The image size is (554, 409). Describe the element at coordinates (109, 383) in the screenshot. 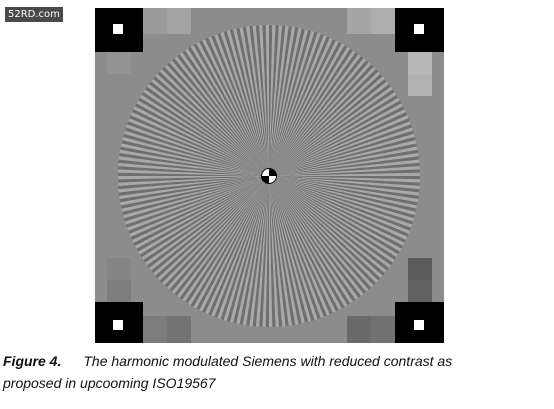

I see `caption-line-2: proposed in upcooming ISO19567` at that location.